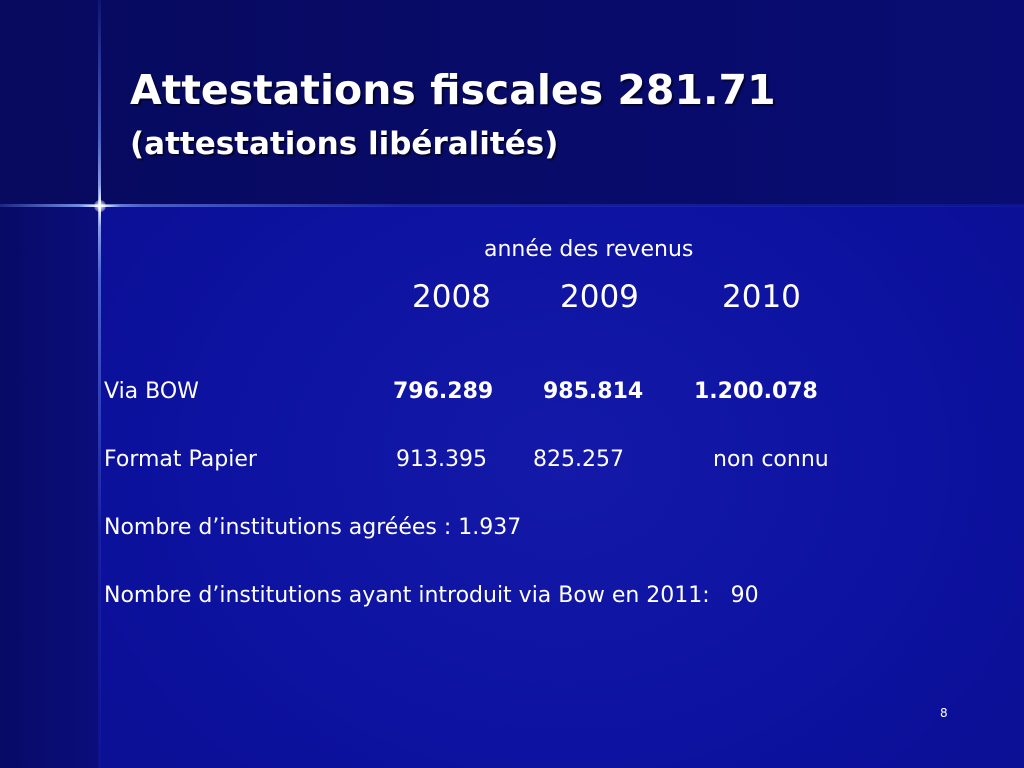  I want to click on horizontal-divider-line, so click(512, 205).